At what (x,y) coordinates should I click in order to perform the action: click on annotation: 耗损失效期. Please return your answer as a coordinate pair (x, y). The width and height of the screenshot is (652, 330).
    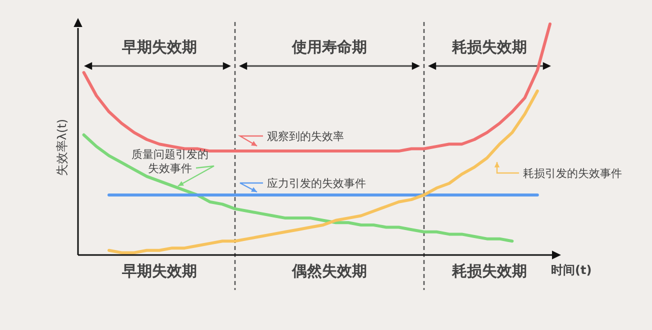
    Looking at the image, I should click on (489, 47).